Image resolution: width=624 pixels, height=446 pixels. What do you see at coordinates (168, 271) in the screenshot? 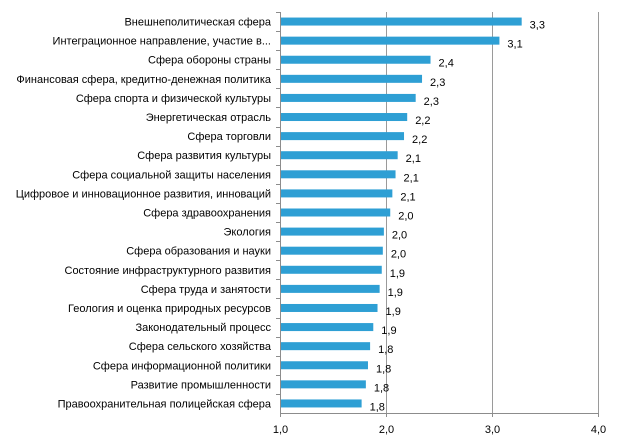
I see `category-label: Состояние инфраструктурного развития` at bounding box center [168, 271].